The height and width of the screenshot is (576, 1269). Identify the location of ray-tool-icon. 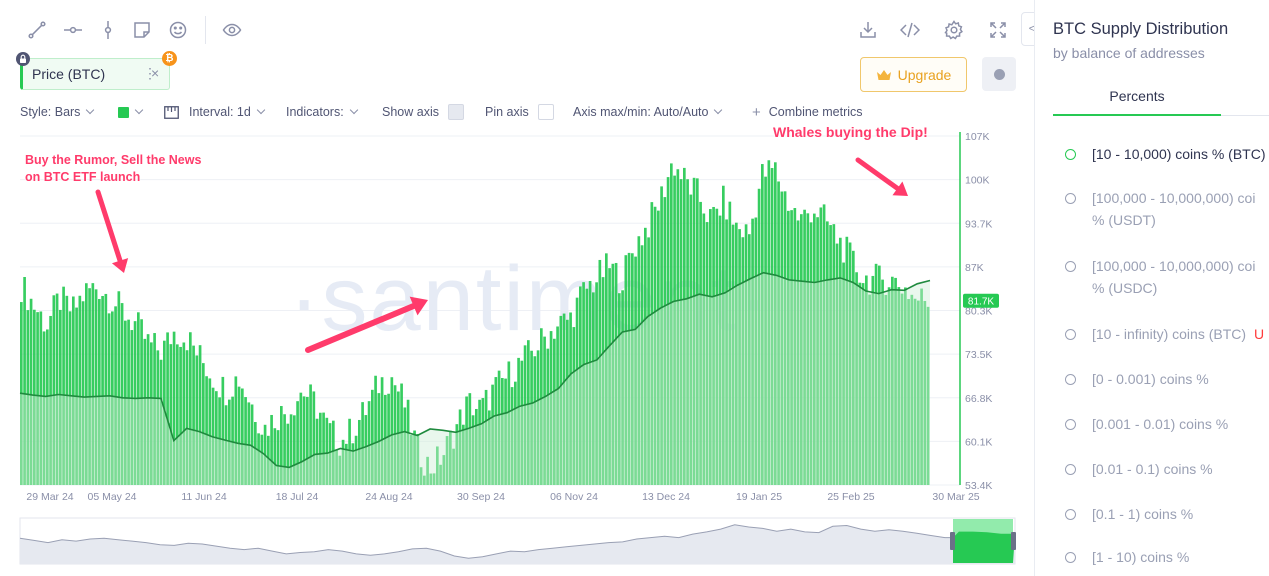
(73, 30).